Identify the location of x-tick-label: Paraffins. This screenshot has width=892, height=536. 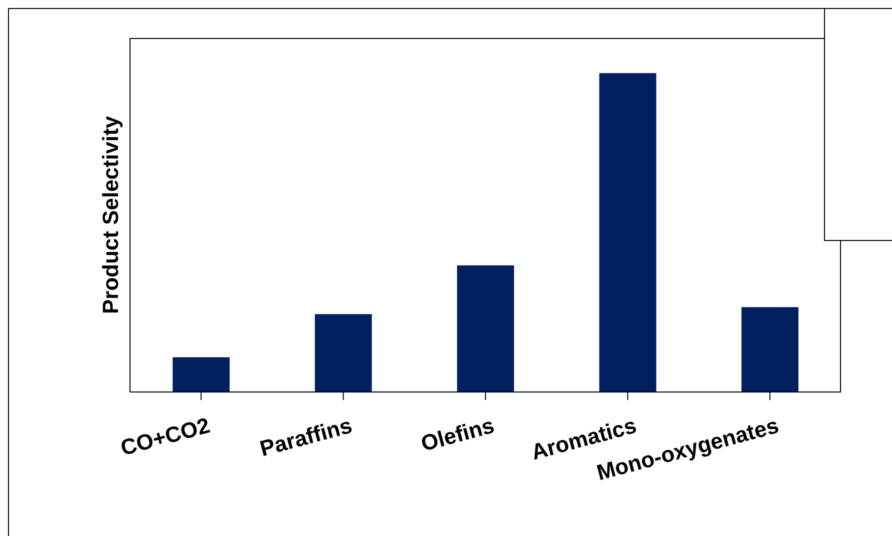
(306, 437).